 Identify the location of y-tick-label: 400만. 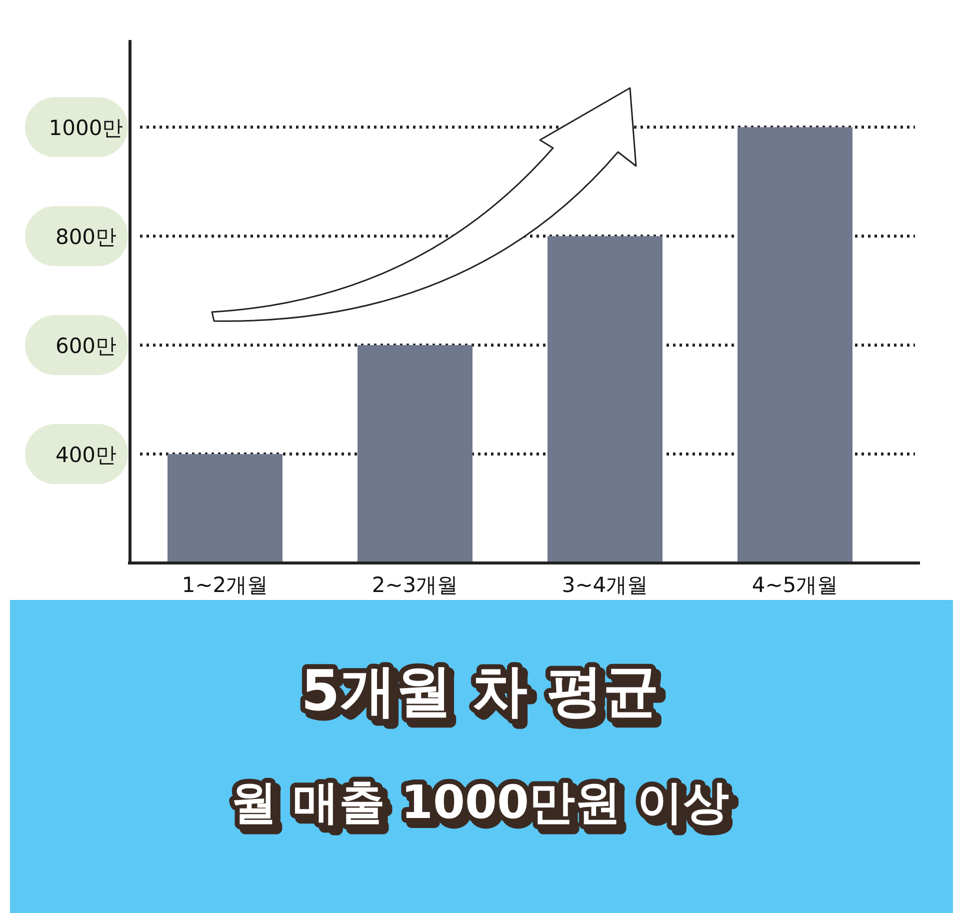
(86, 455).